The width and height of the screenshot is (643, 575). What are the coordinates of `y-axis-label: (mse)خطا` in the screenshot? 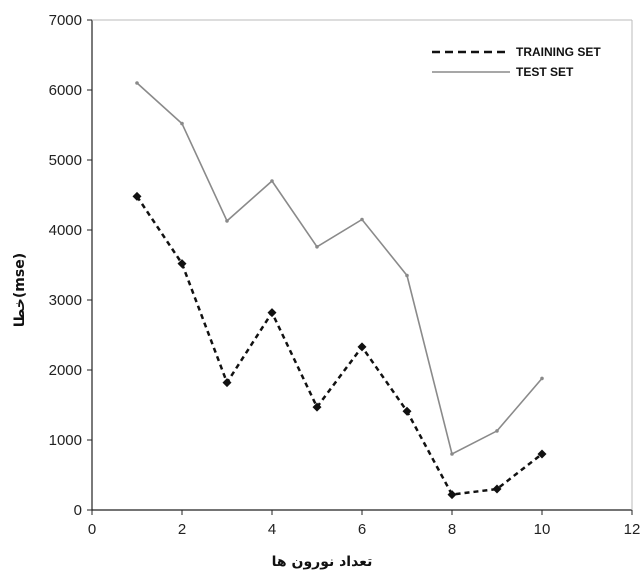 It's located at (20, 290).